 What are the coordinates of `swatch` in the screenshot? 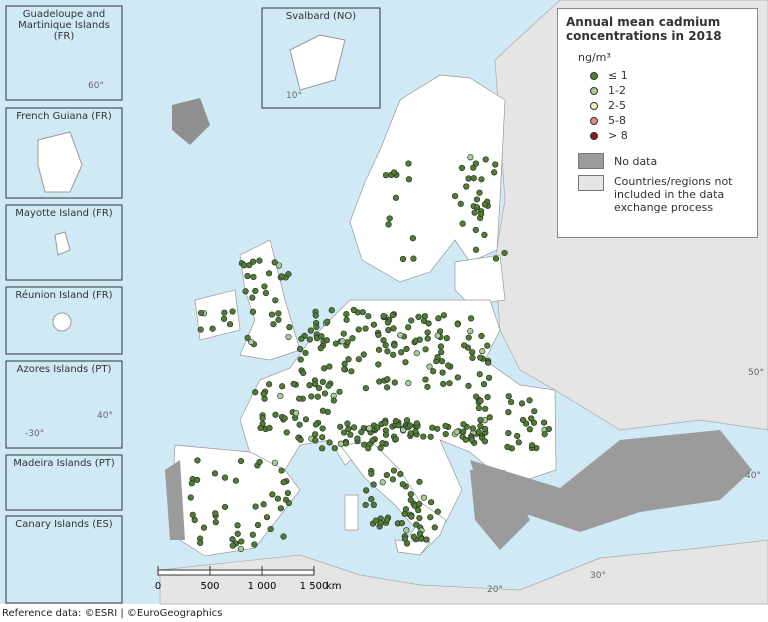 It's located at (591, 161).